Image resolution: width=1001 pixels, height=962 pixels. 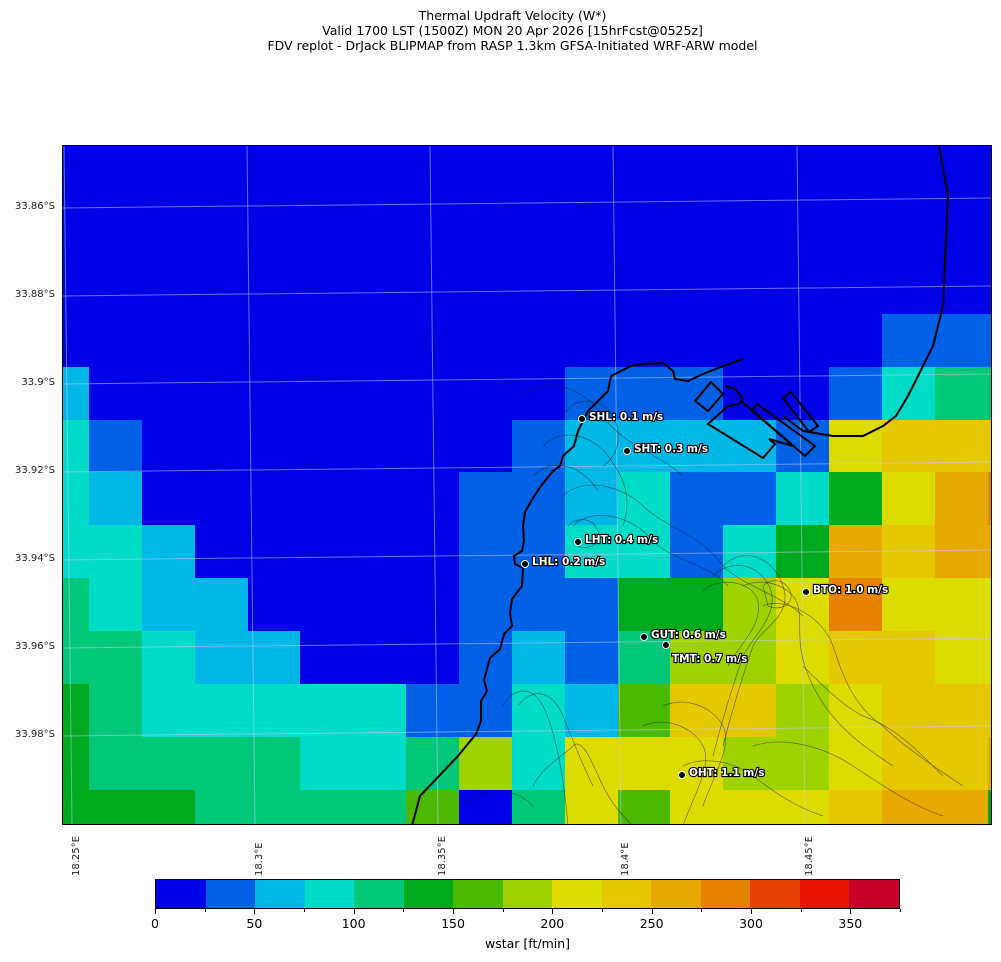 What do you see at coordinates (666, 449) in the screenshot?
I see `station-sht: SHT: 0.3 m/s` at bounding box center [666, 449].